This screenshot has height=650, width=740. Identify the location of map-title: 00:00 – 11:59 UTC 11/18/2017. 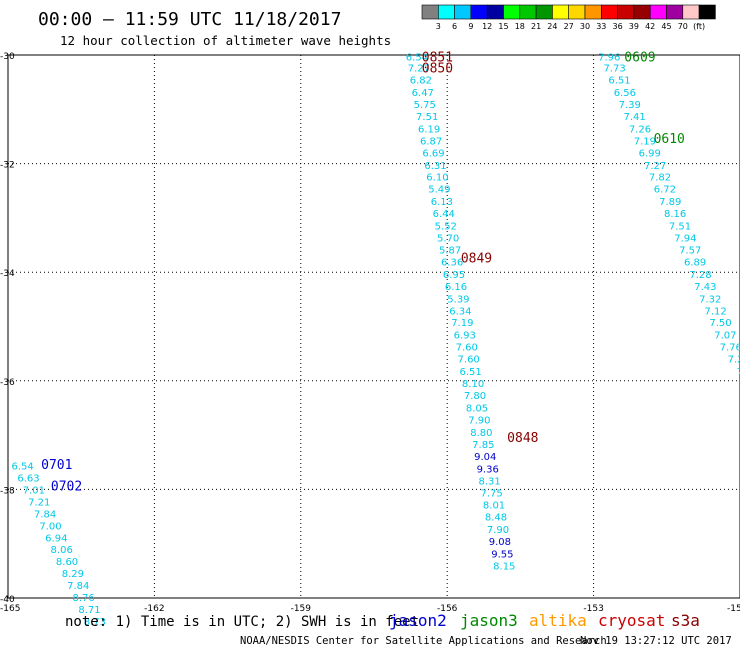
(189, 19).